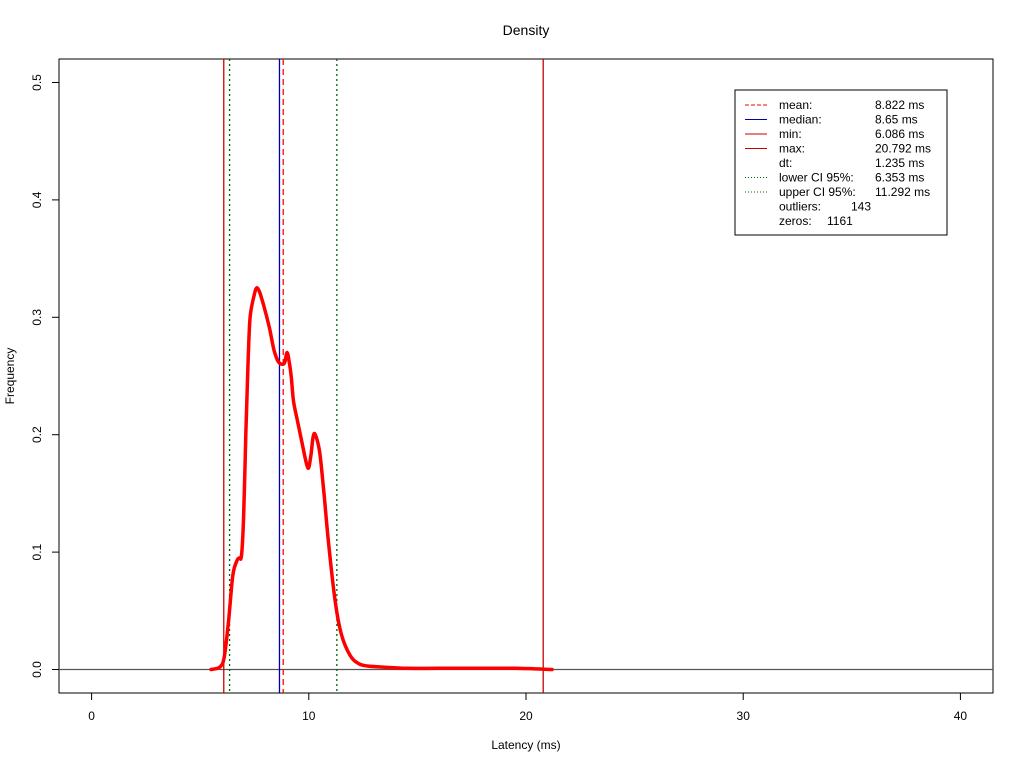 Image resolution: width=1024 pixels, height=768 pixels. What do you see at coordinates (834, 105) in the screenshot?
I see `legend-item: mean: 8.822 ms` at bounding box center [834, 105].